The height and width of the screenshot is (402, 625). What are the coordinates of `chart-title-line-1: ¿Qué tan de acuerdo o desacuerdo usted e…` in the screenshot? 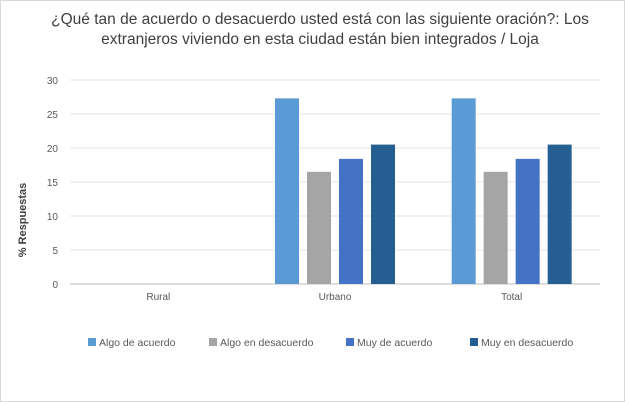 It's located at (320, 19).